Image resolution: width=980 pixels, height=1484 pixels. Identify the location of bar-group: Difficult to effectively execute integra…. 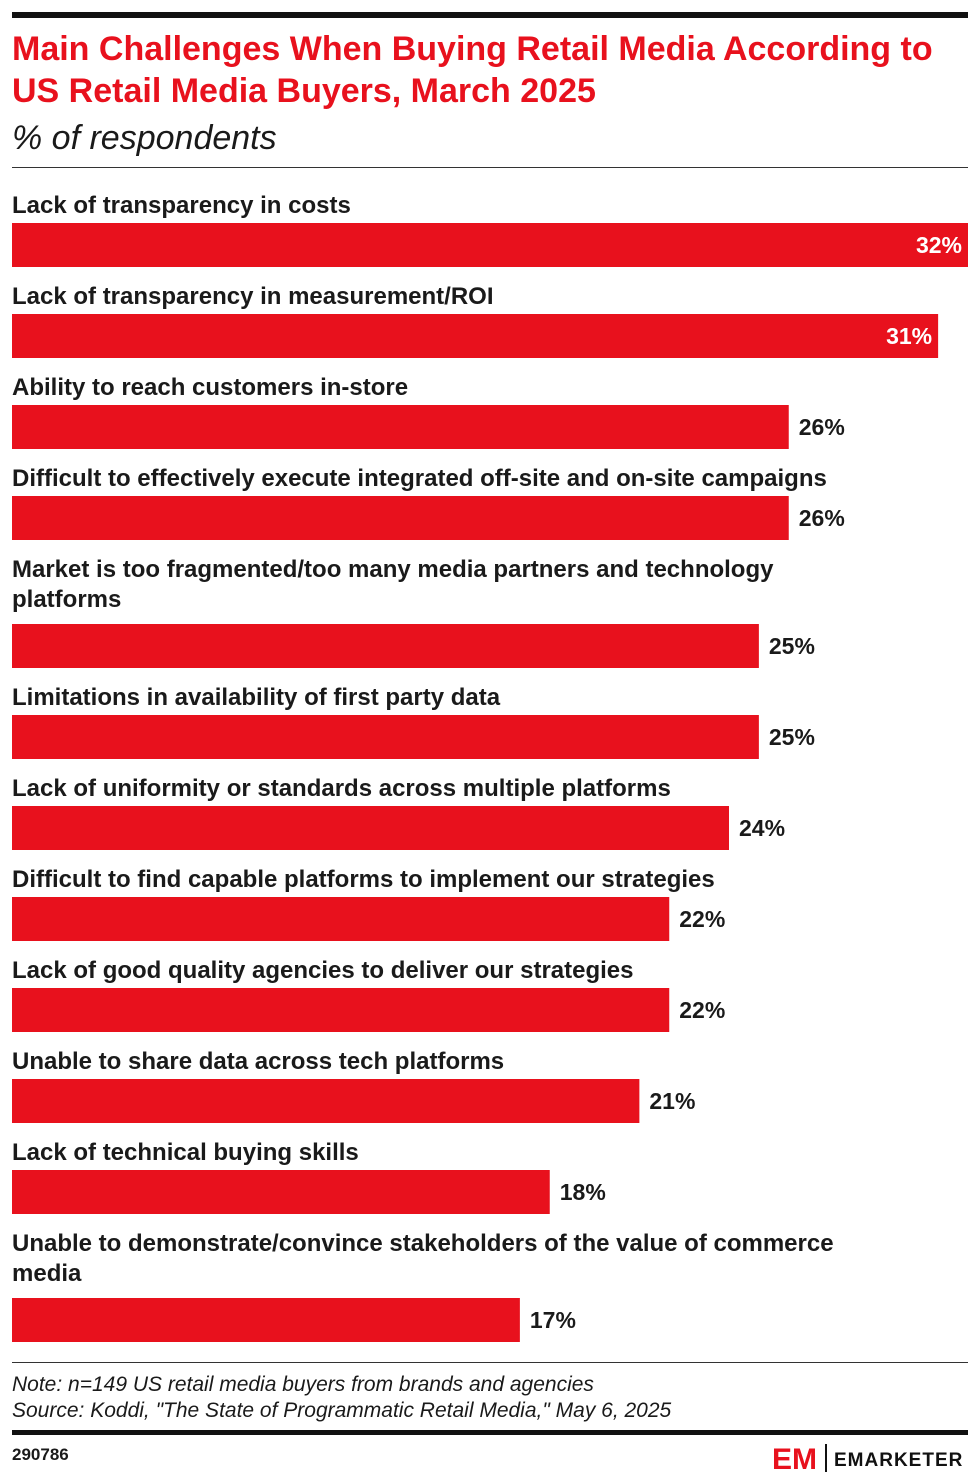
(428, 502).